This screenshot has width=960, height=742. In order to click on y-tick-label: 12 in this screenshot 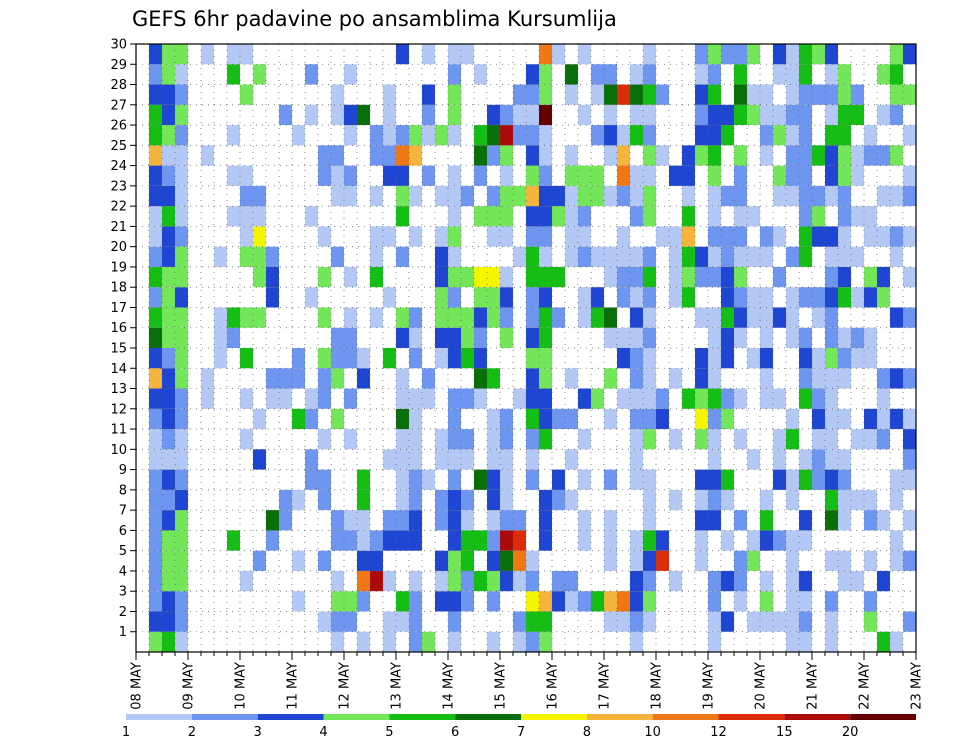, I will do `click(118, 409)`.